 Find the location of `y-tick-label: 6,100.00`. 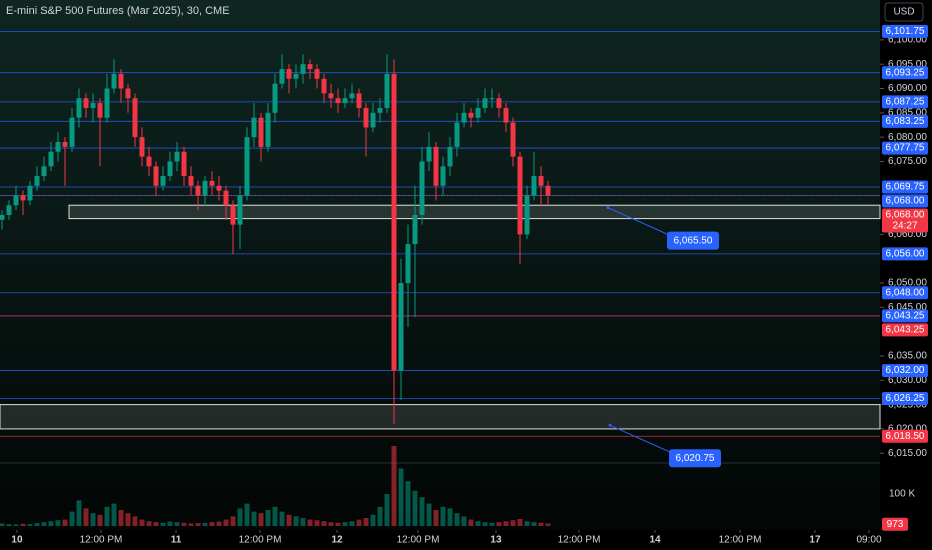

y-tick-label: 6,100.00 is located at coordinates (907, 40).